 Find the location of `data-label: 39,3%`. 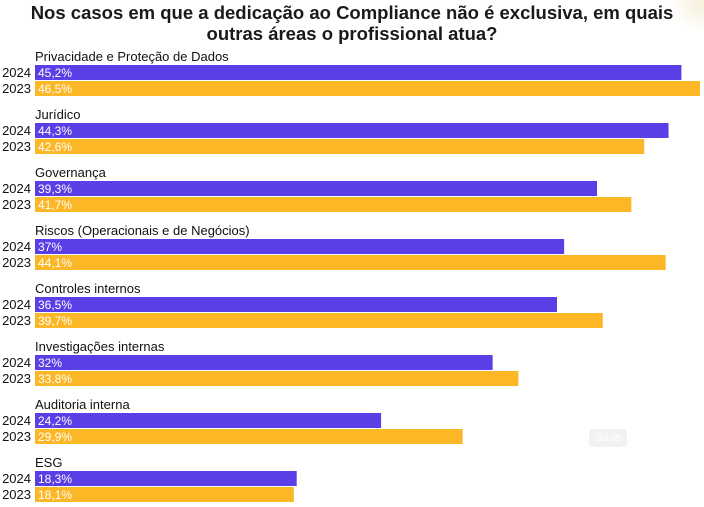

data-label: 39,3% is located at coordinates (55, 189).